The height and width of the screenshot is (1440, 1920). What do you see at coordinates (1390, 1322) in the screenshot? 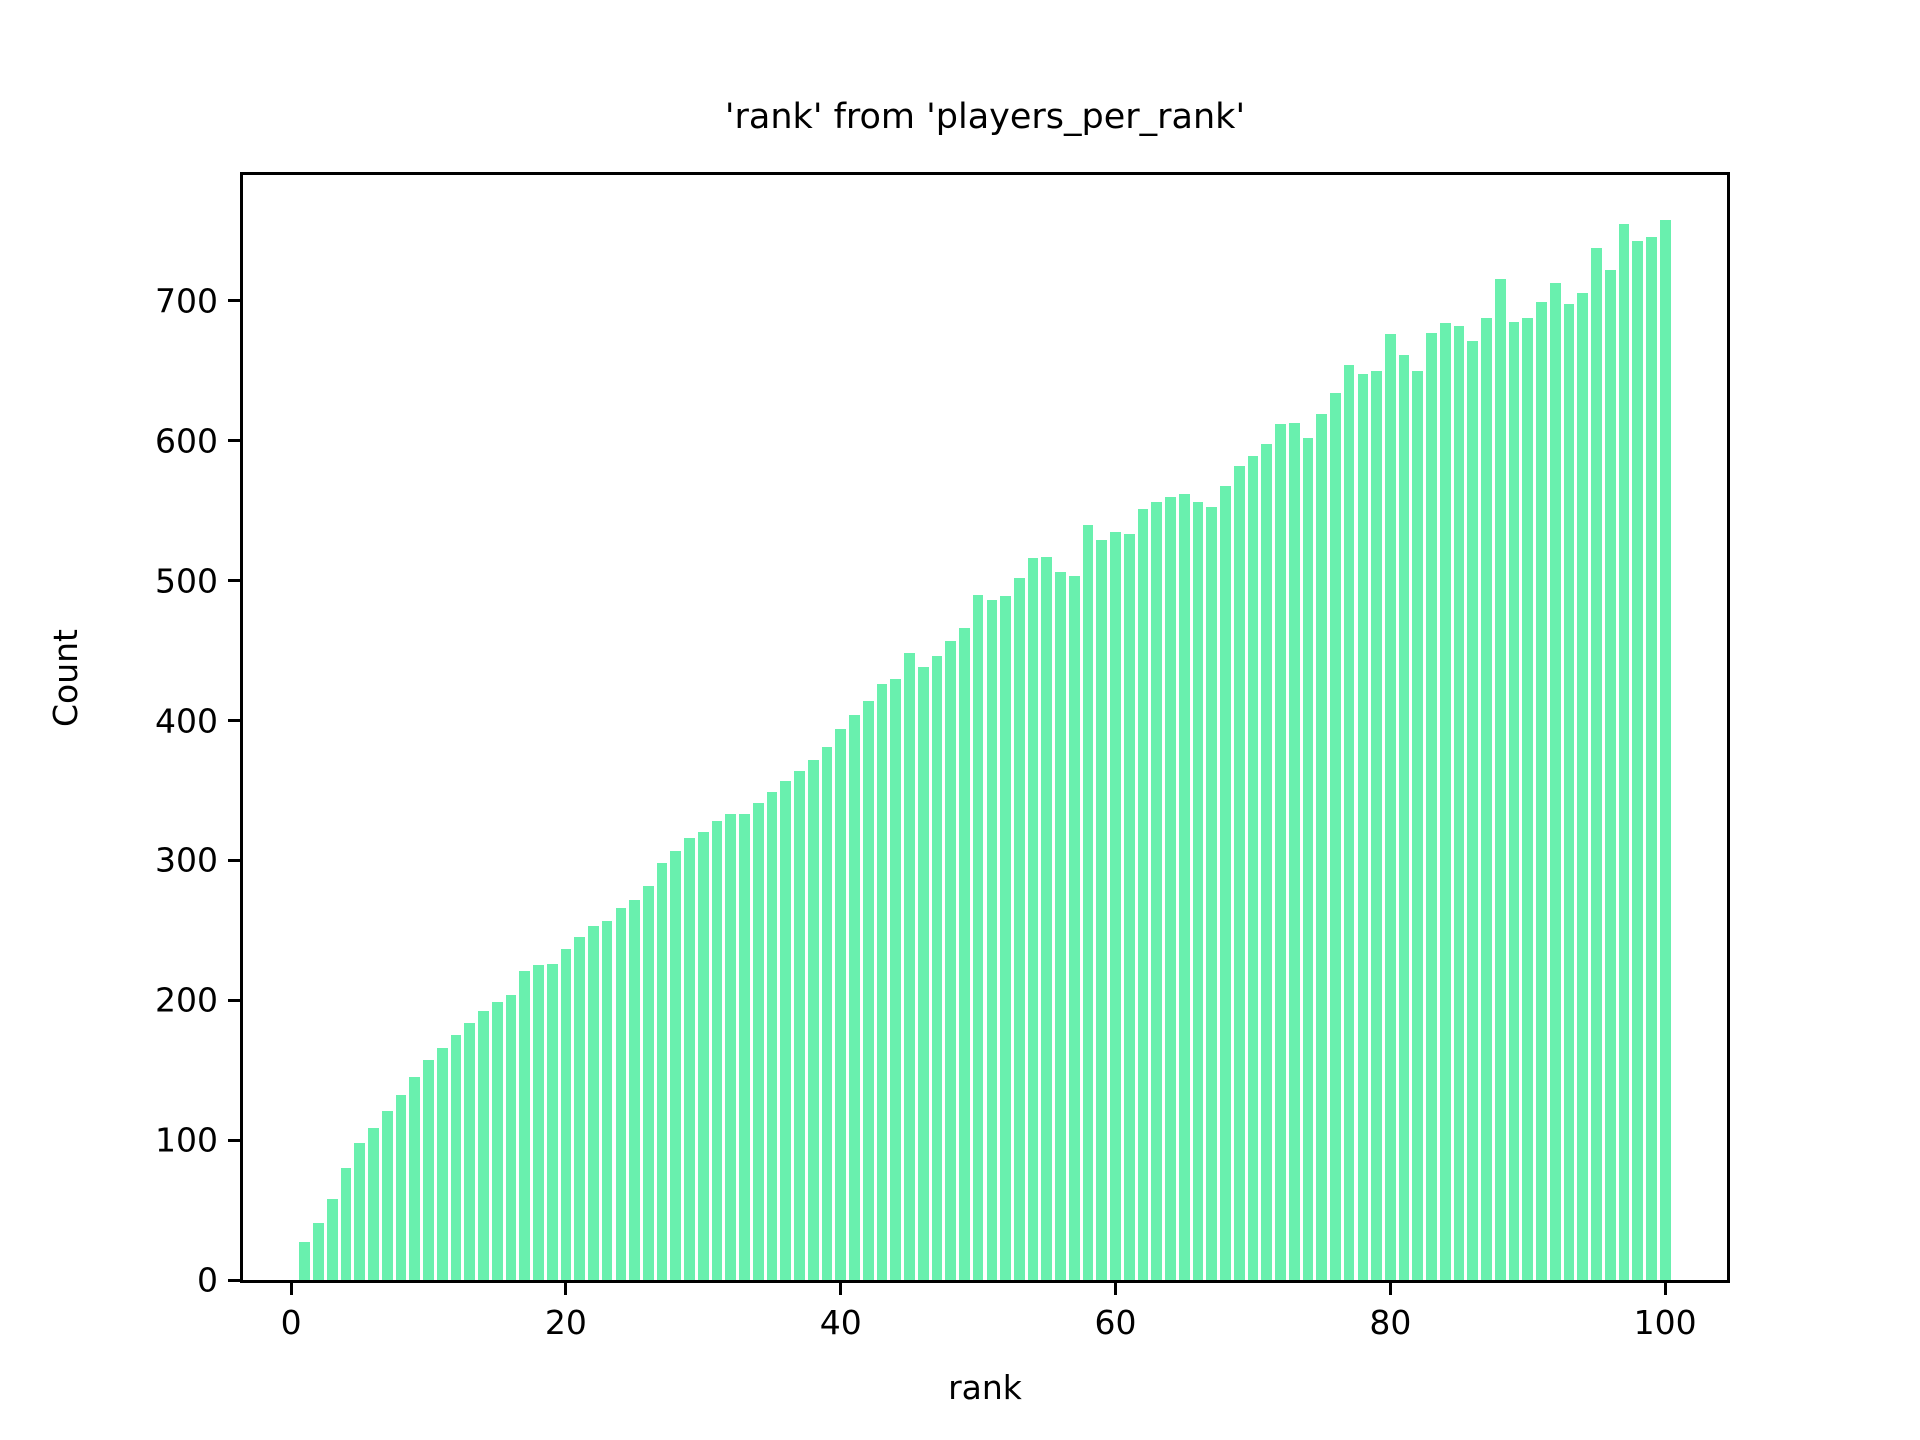
I see `x-tick-label: 80` at bounding box center [1390, 1322].